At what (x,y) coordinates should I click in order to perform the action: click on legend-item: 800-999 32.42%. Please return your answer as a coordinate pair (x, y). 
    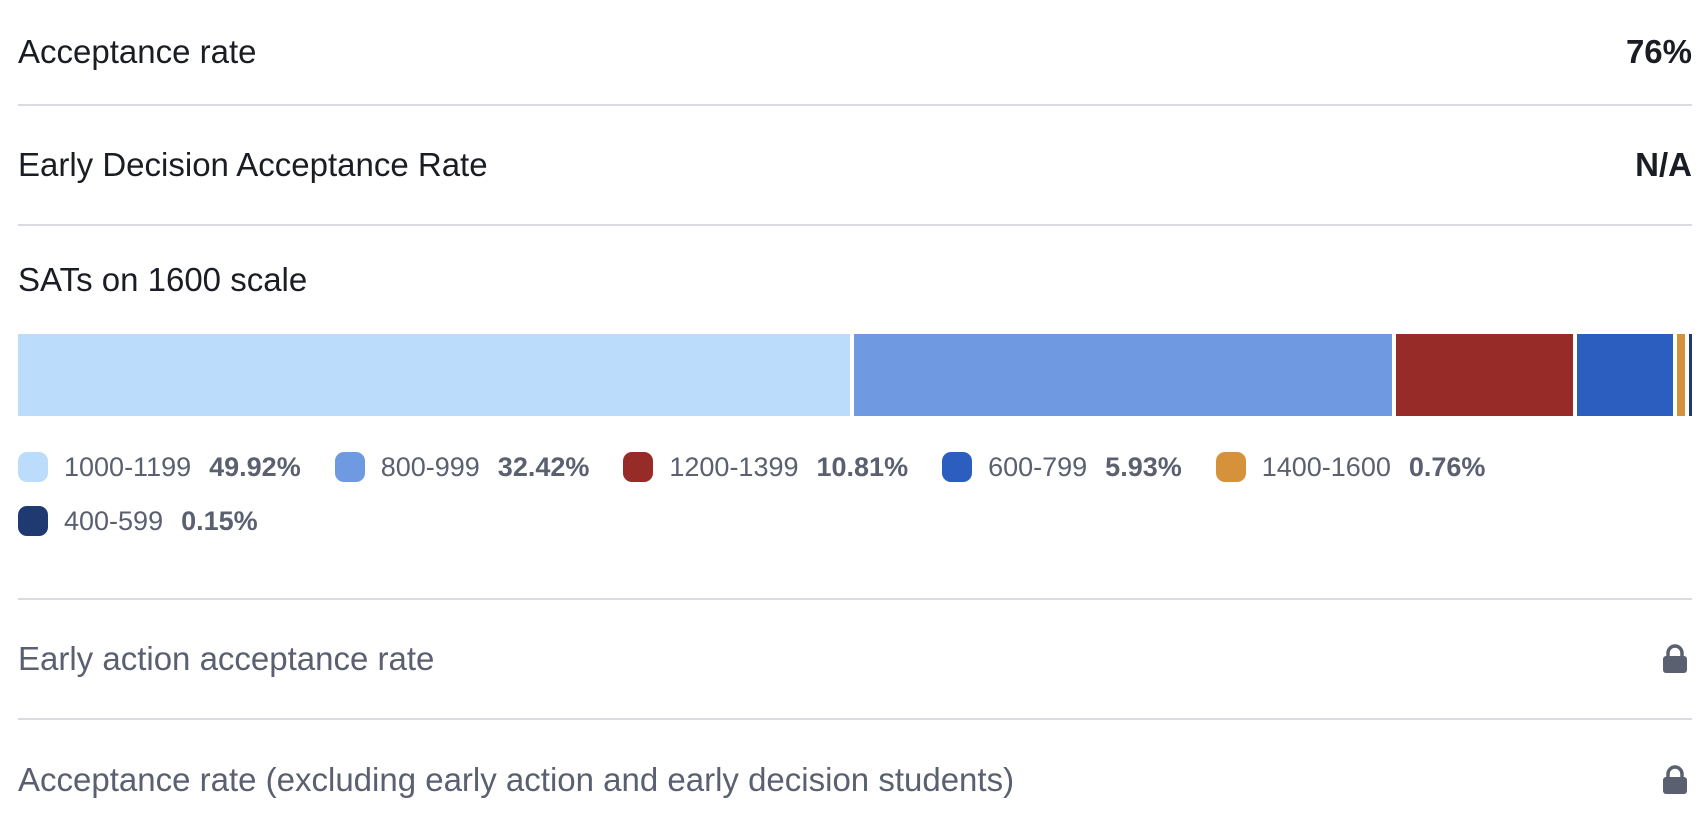
    Looking at the image, I should click on (462, 467).